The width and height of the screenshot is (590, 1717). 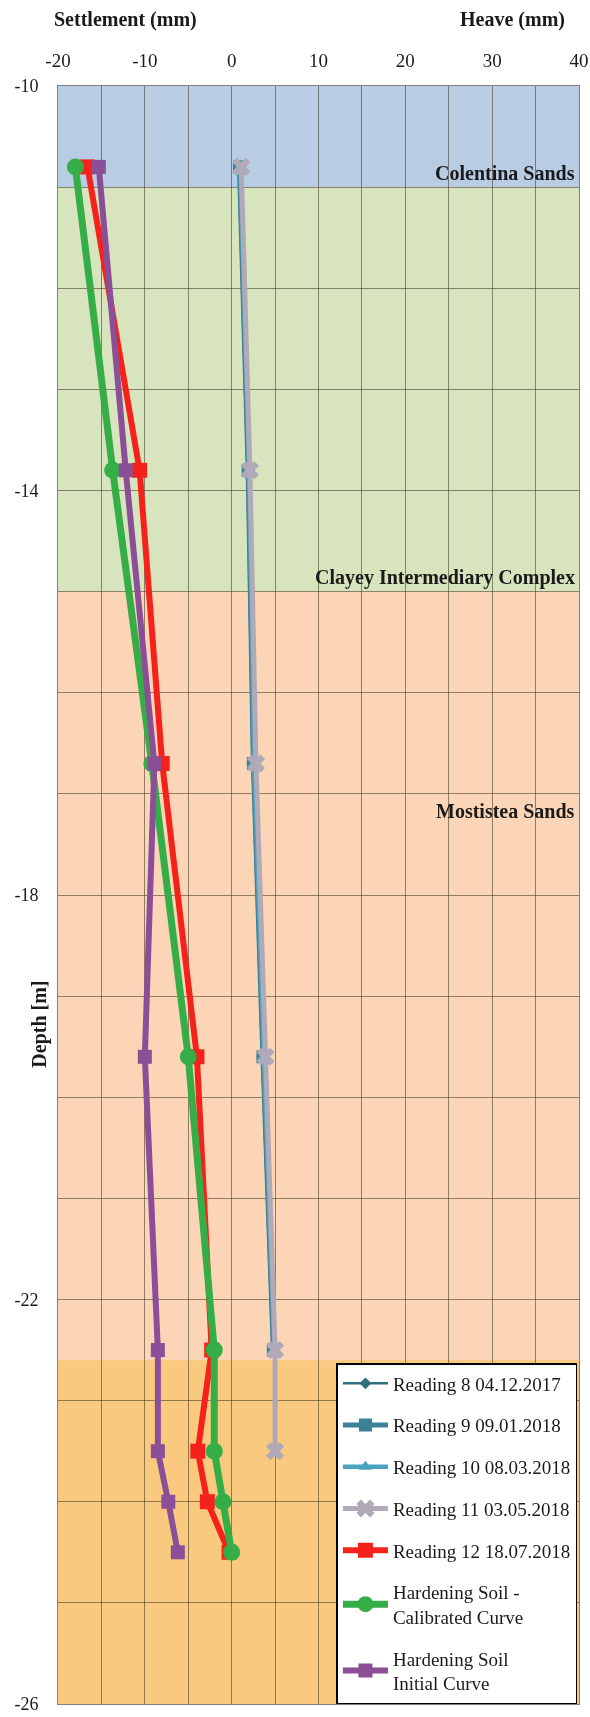 I want to click on legend-label: Reading 8 04.12.2017, so click(x=476, y=1384).